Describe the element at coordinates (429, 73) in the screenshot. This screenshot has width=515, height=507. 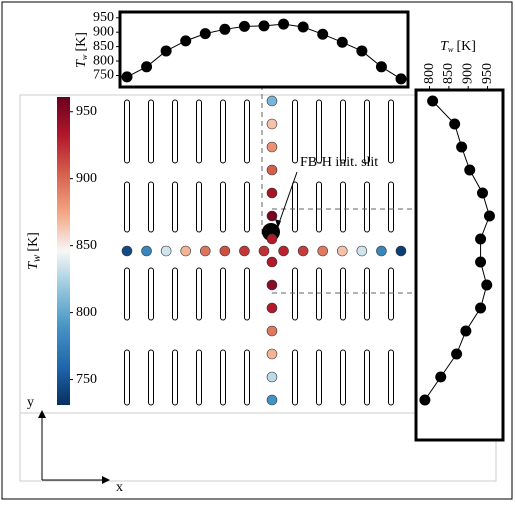
I see `x-tick-label: 800` at that location.